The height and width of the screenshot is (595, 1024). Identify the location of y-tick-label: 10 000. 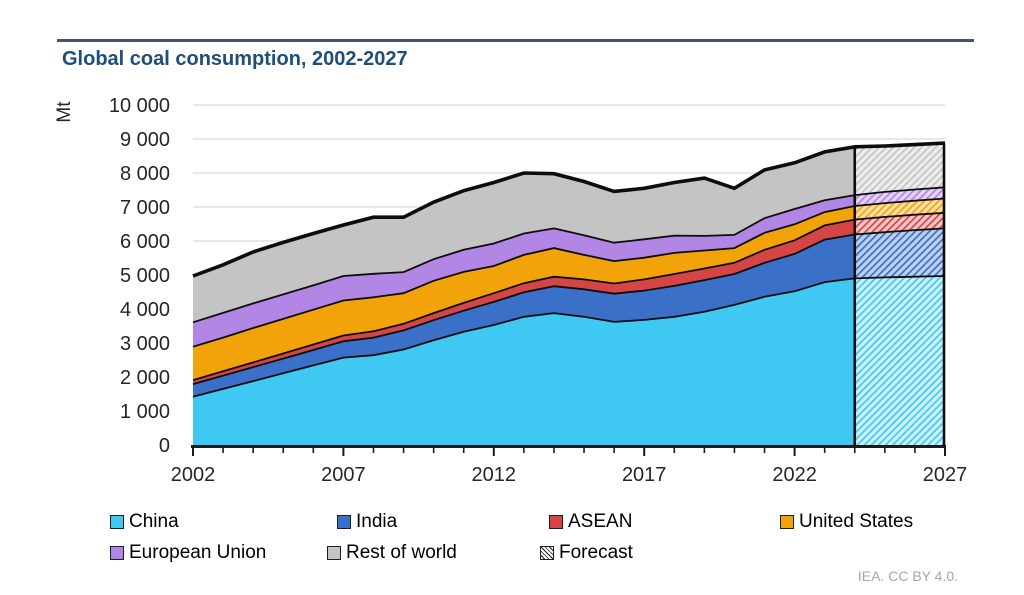
(139, 106).